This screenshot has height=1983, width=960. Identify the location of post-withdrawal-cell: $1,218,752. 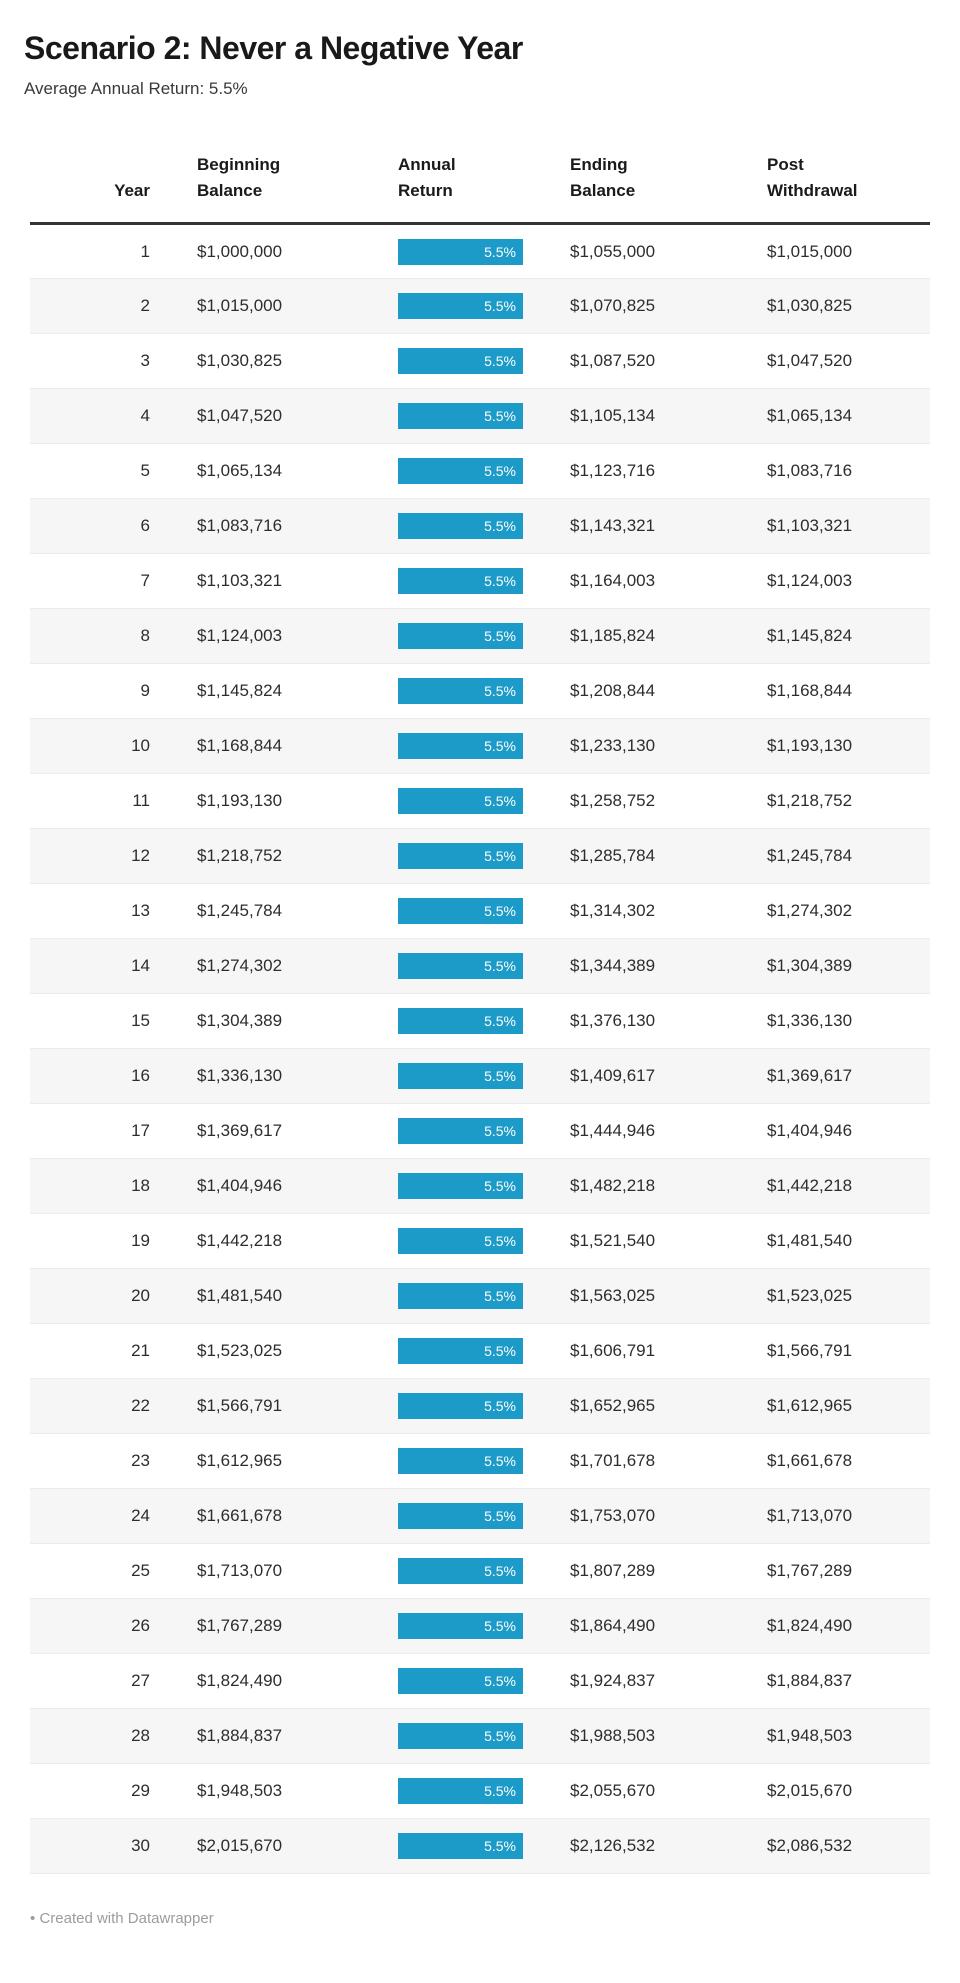
(810, 800).